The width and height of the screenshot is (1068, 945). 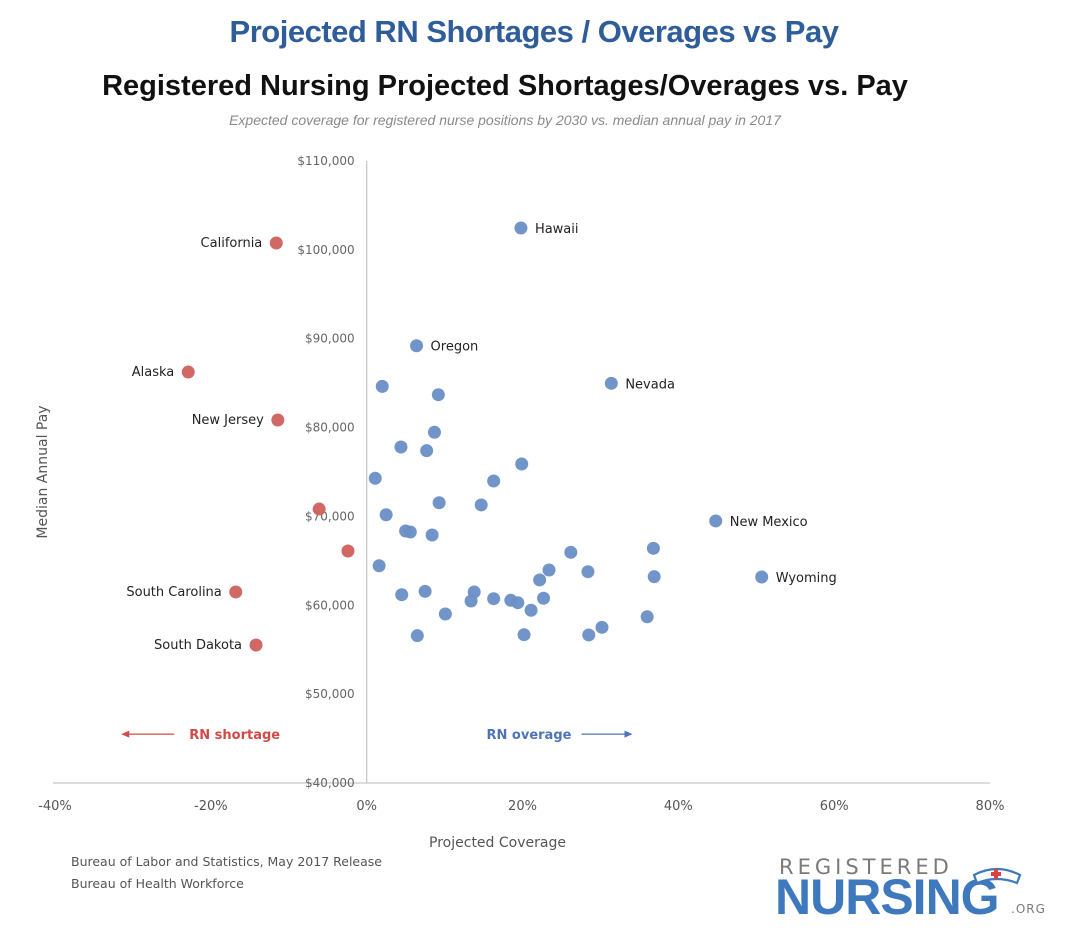 What do you see at coordinates (325, 161) in the screenshot?
I see `y-tick-label: $110,000` at bounding box center [325, 161].